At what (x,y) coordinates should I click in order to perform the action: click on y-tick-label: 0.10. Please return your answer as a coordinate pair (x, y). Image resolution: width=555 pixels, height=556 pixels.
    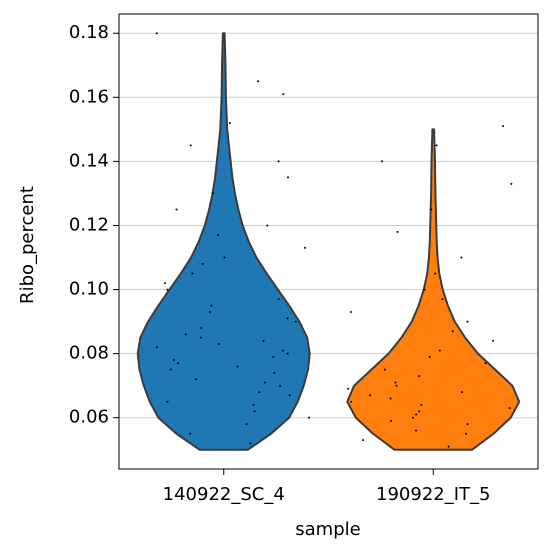
    Looking at the image, I should click on (89, 289).